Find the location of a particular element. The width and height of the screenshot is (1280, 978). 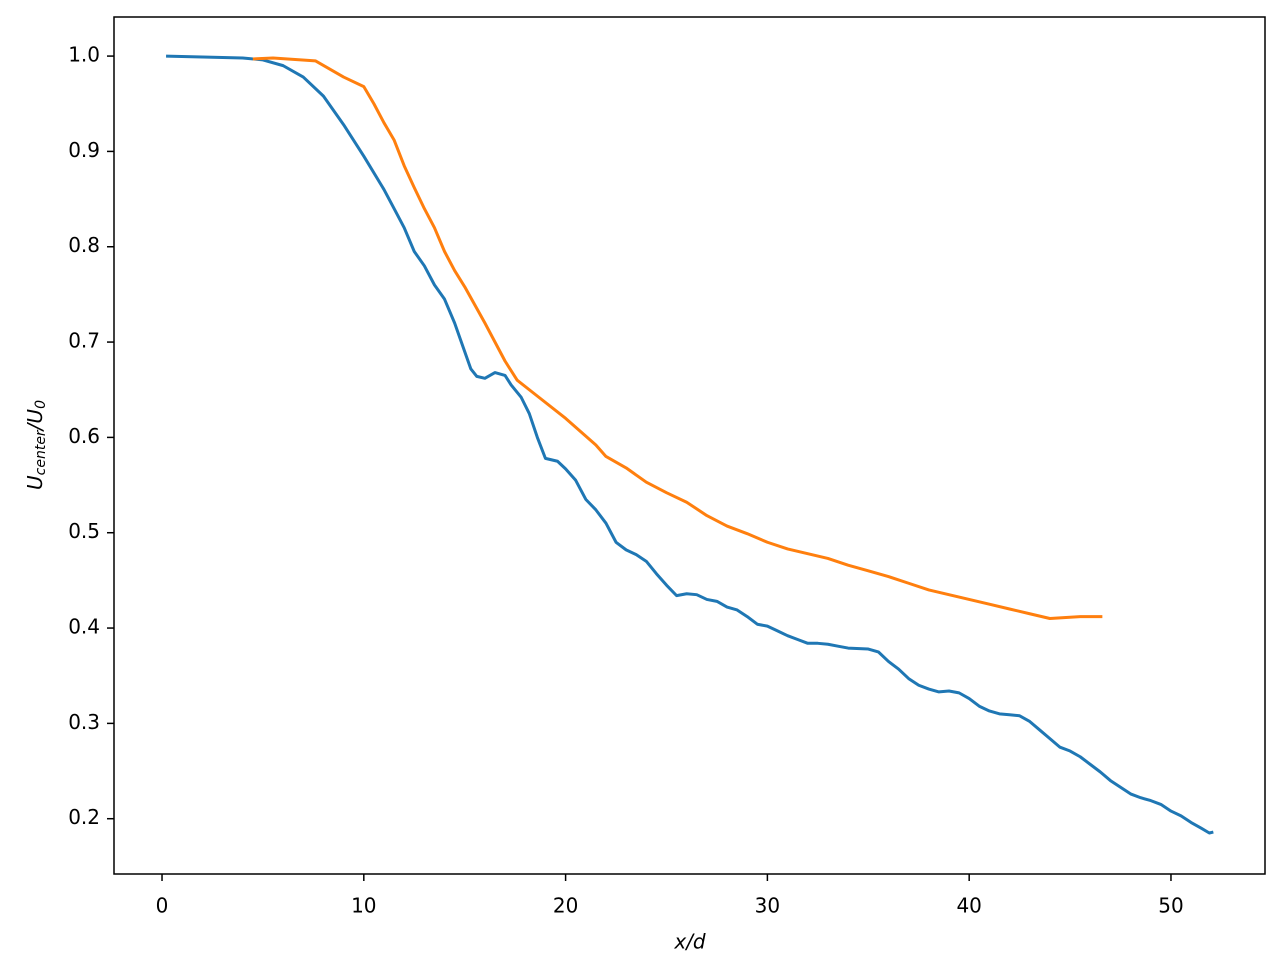

y-tick-label: 0.8 is located at coordinates (84, 245).